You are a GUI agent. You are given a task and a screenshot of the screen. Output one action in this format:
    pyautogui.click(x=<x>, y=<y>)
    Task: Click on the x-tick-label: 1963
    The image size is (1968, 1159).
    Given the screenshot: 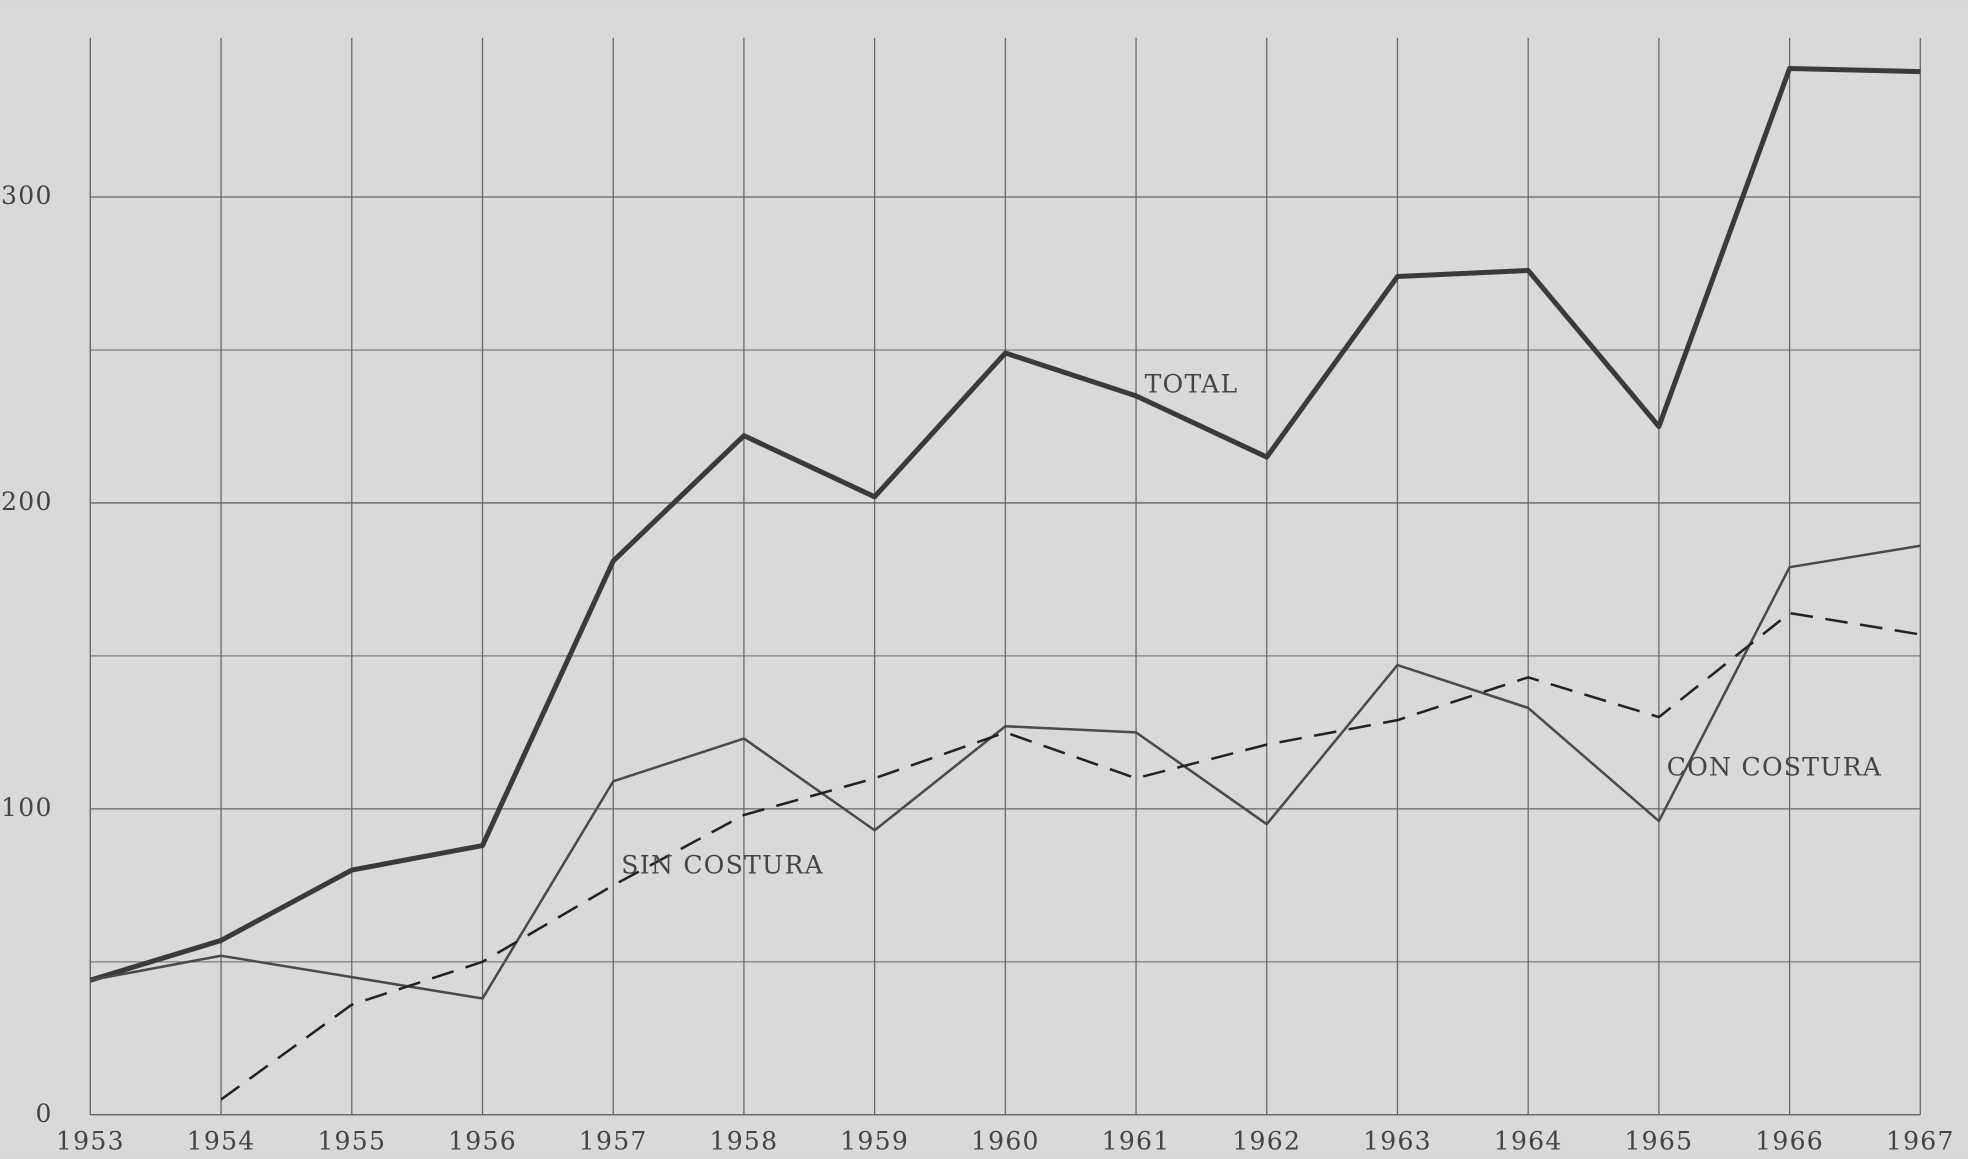 What is the action you would take?
    pyautogui.click(x=1397, y=1140)
    